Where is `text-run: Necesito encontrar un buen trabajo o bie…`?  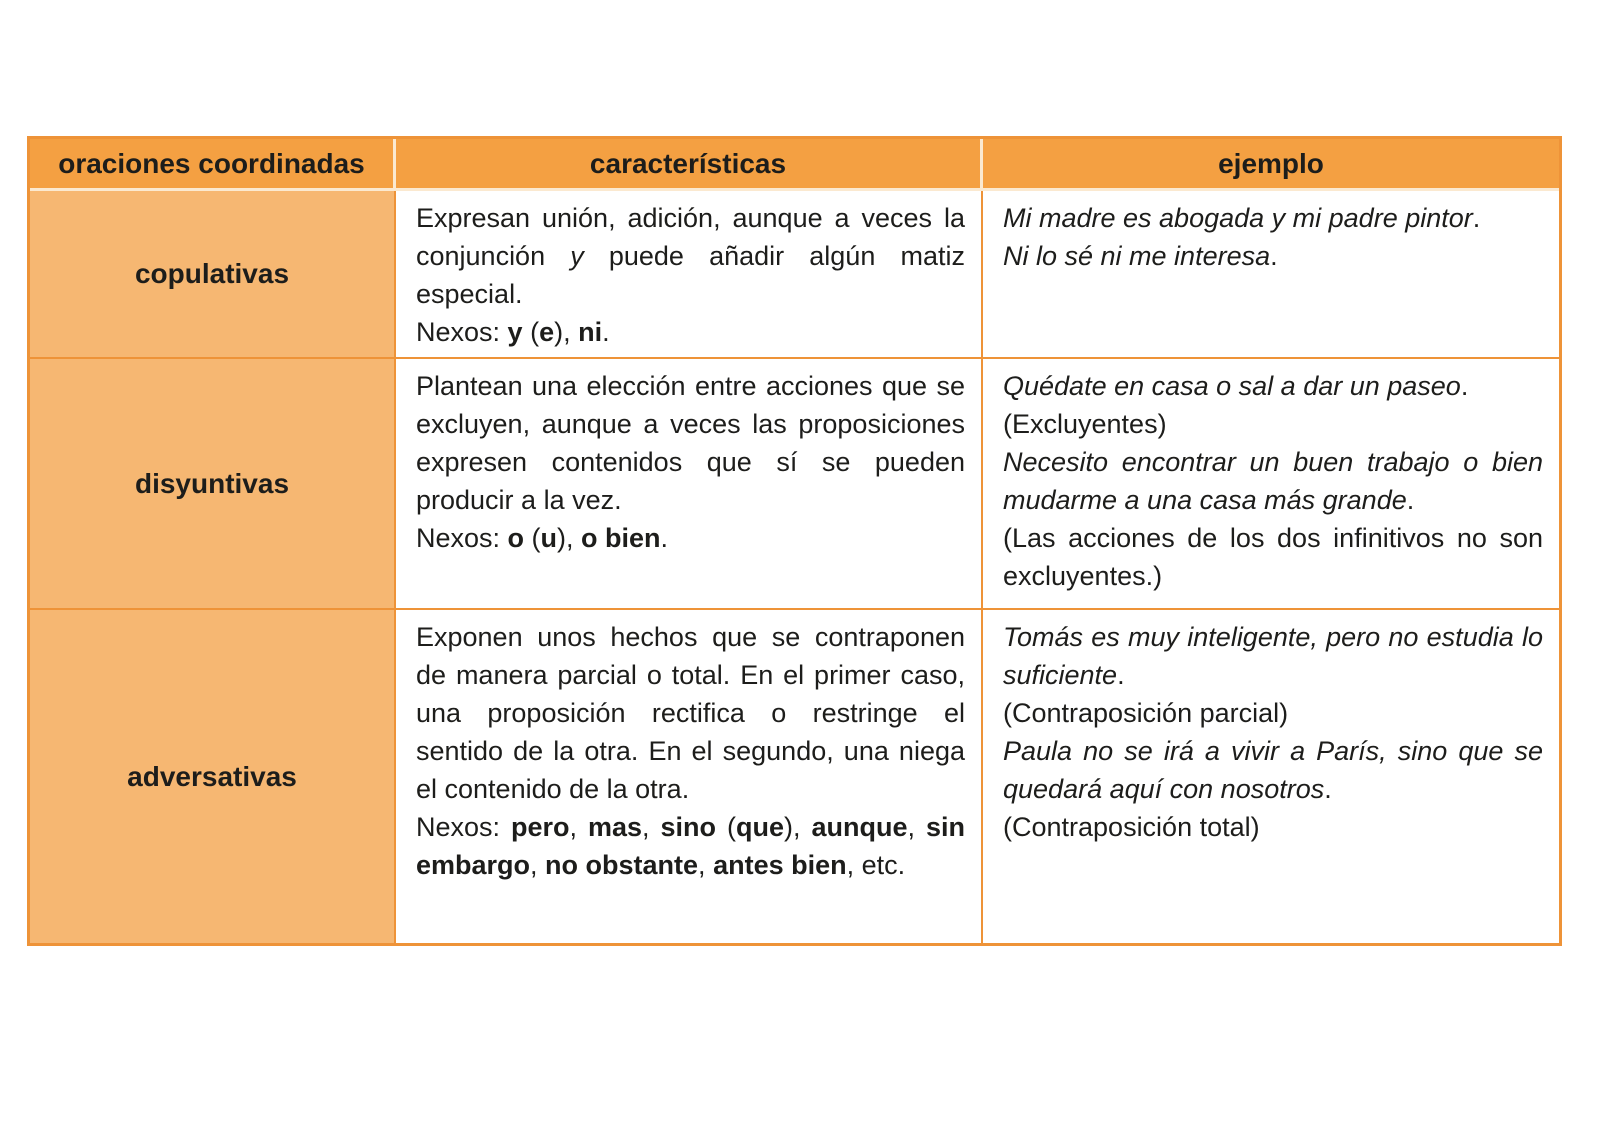
text-run: Necesito encontrar un buen trabajo o bie… is located at coordinates (1273, 481).